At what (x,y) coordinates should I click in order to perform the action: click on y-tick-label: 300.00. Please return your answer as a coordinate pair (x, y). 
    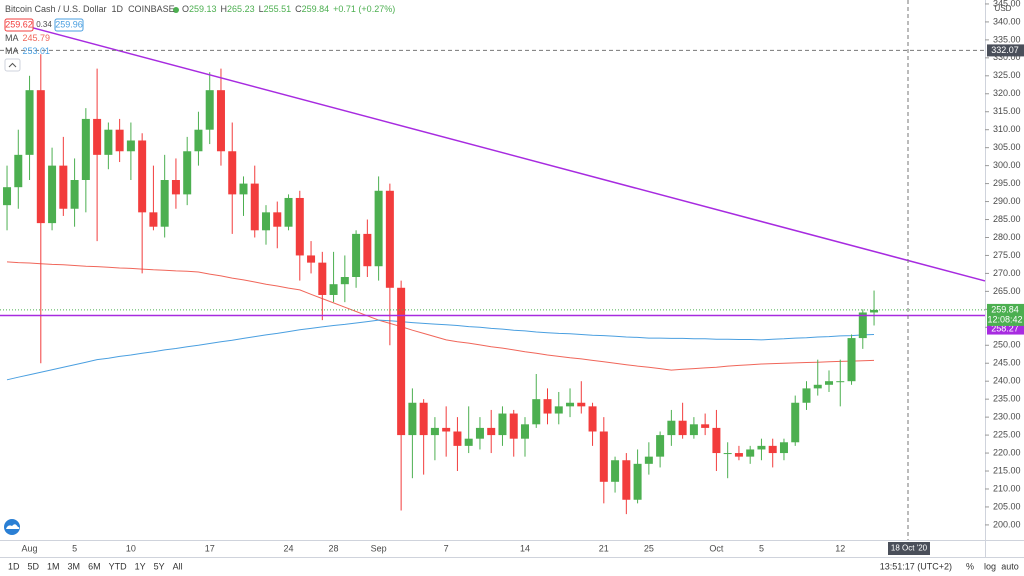
    Looking at the image, I should click on (1007, 165).